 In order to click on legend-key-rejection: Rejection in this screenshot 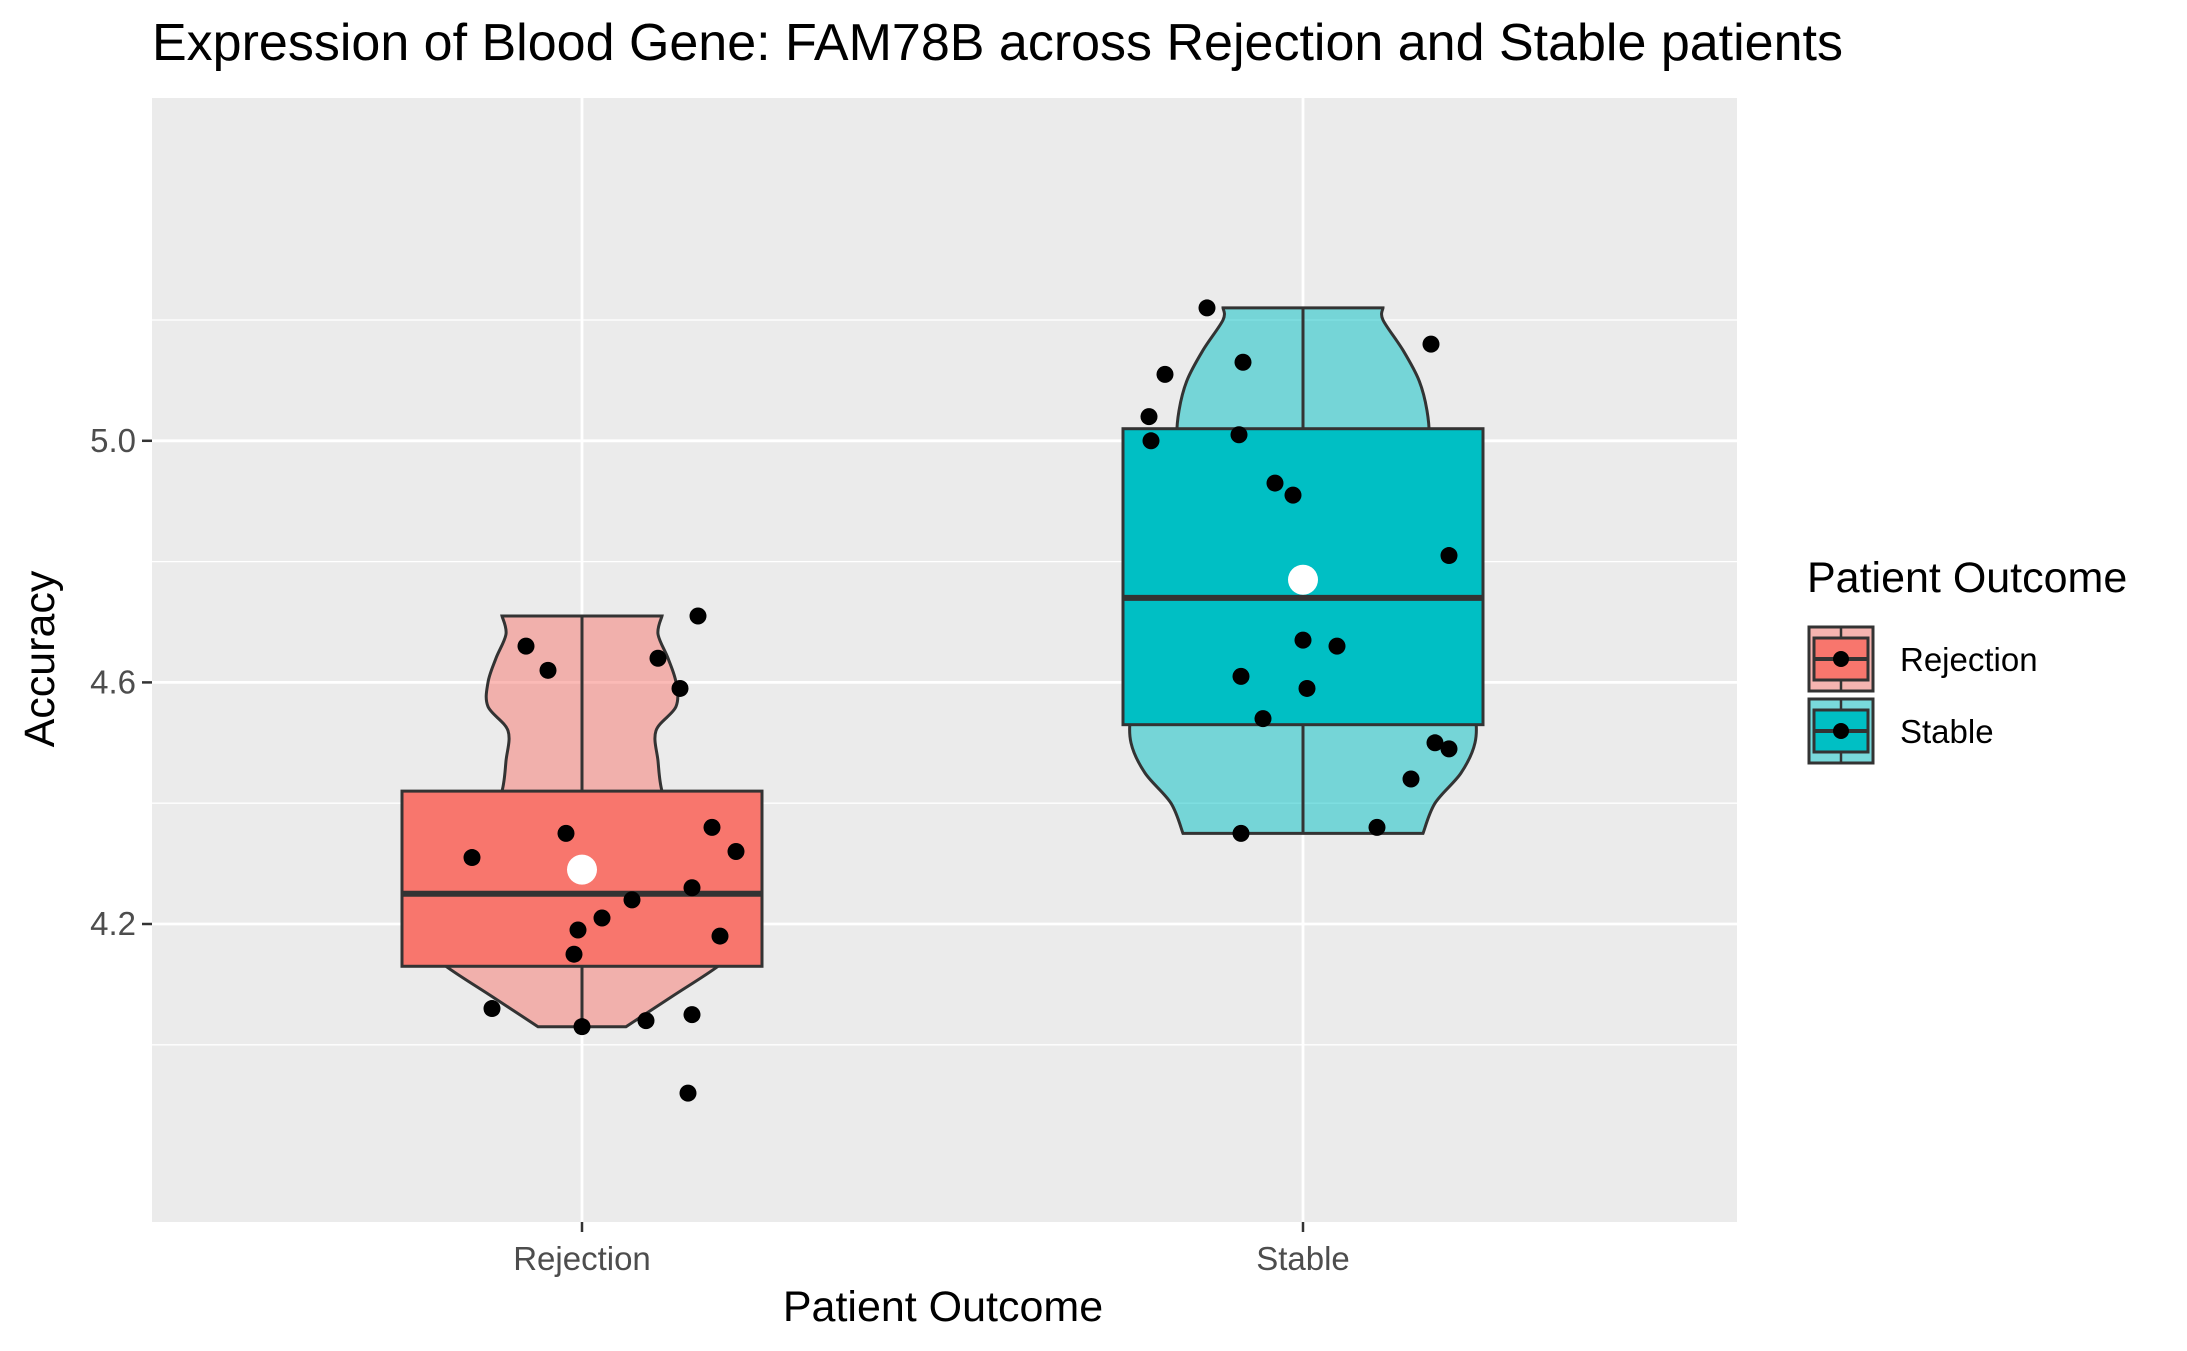, I will do `click(1922, 659)`.